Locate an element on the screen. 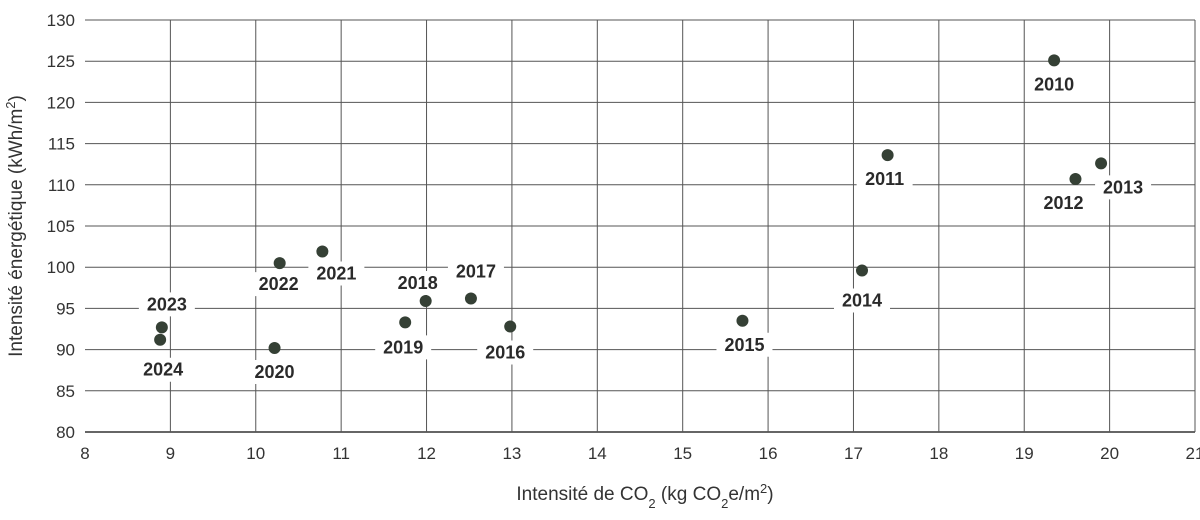  data-label-2022: 2022 is located at coordinates (279, 284).